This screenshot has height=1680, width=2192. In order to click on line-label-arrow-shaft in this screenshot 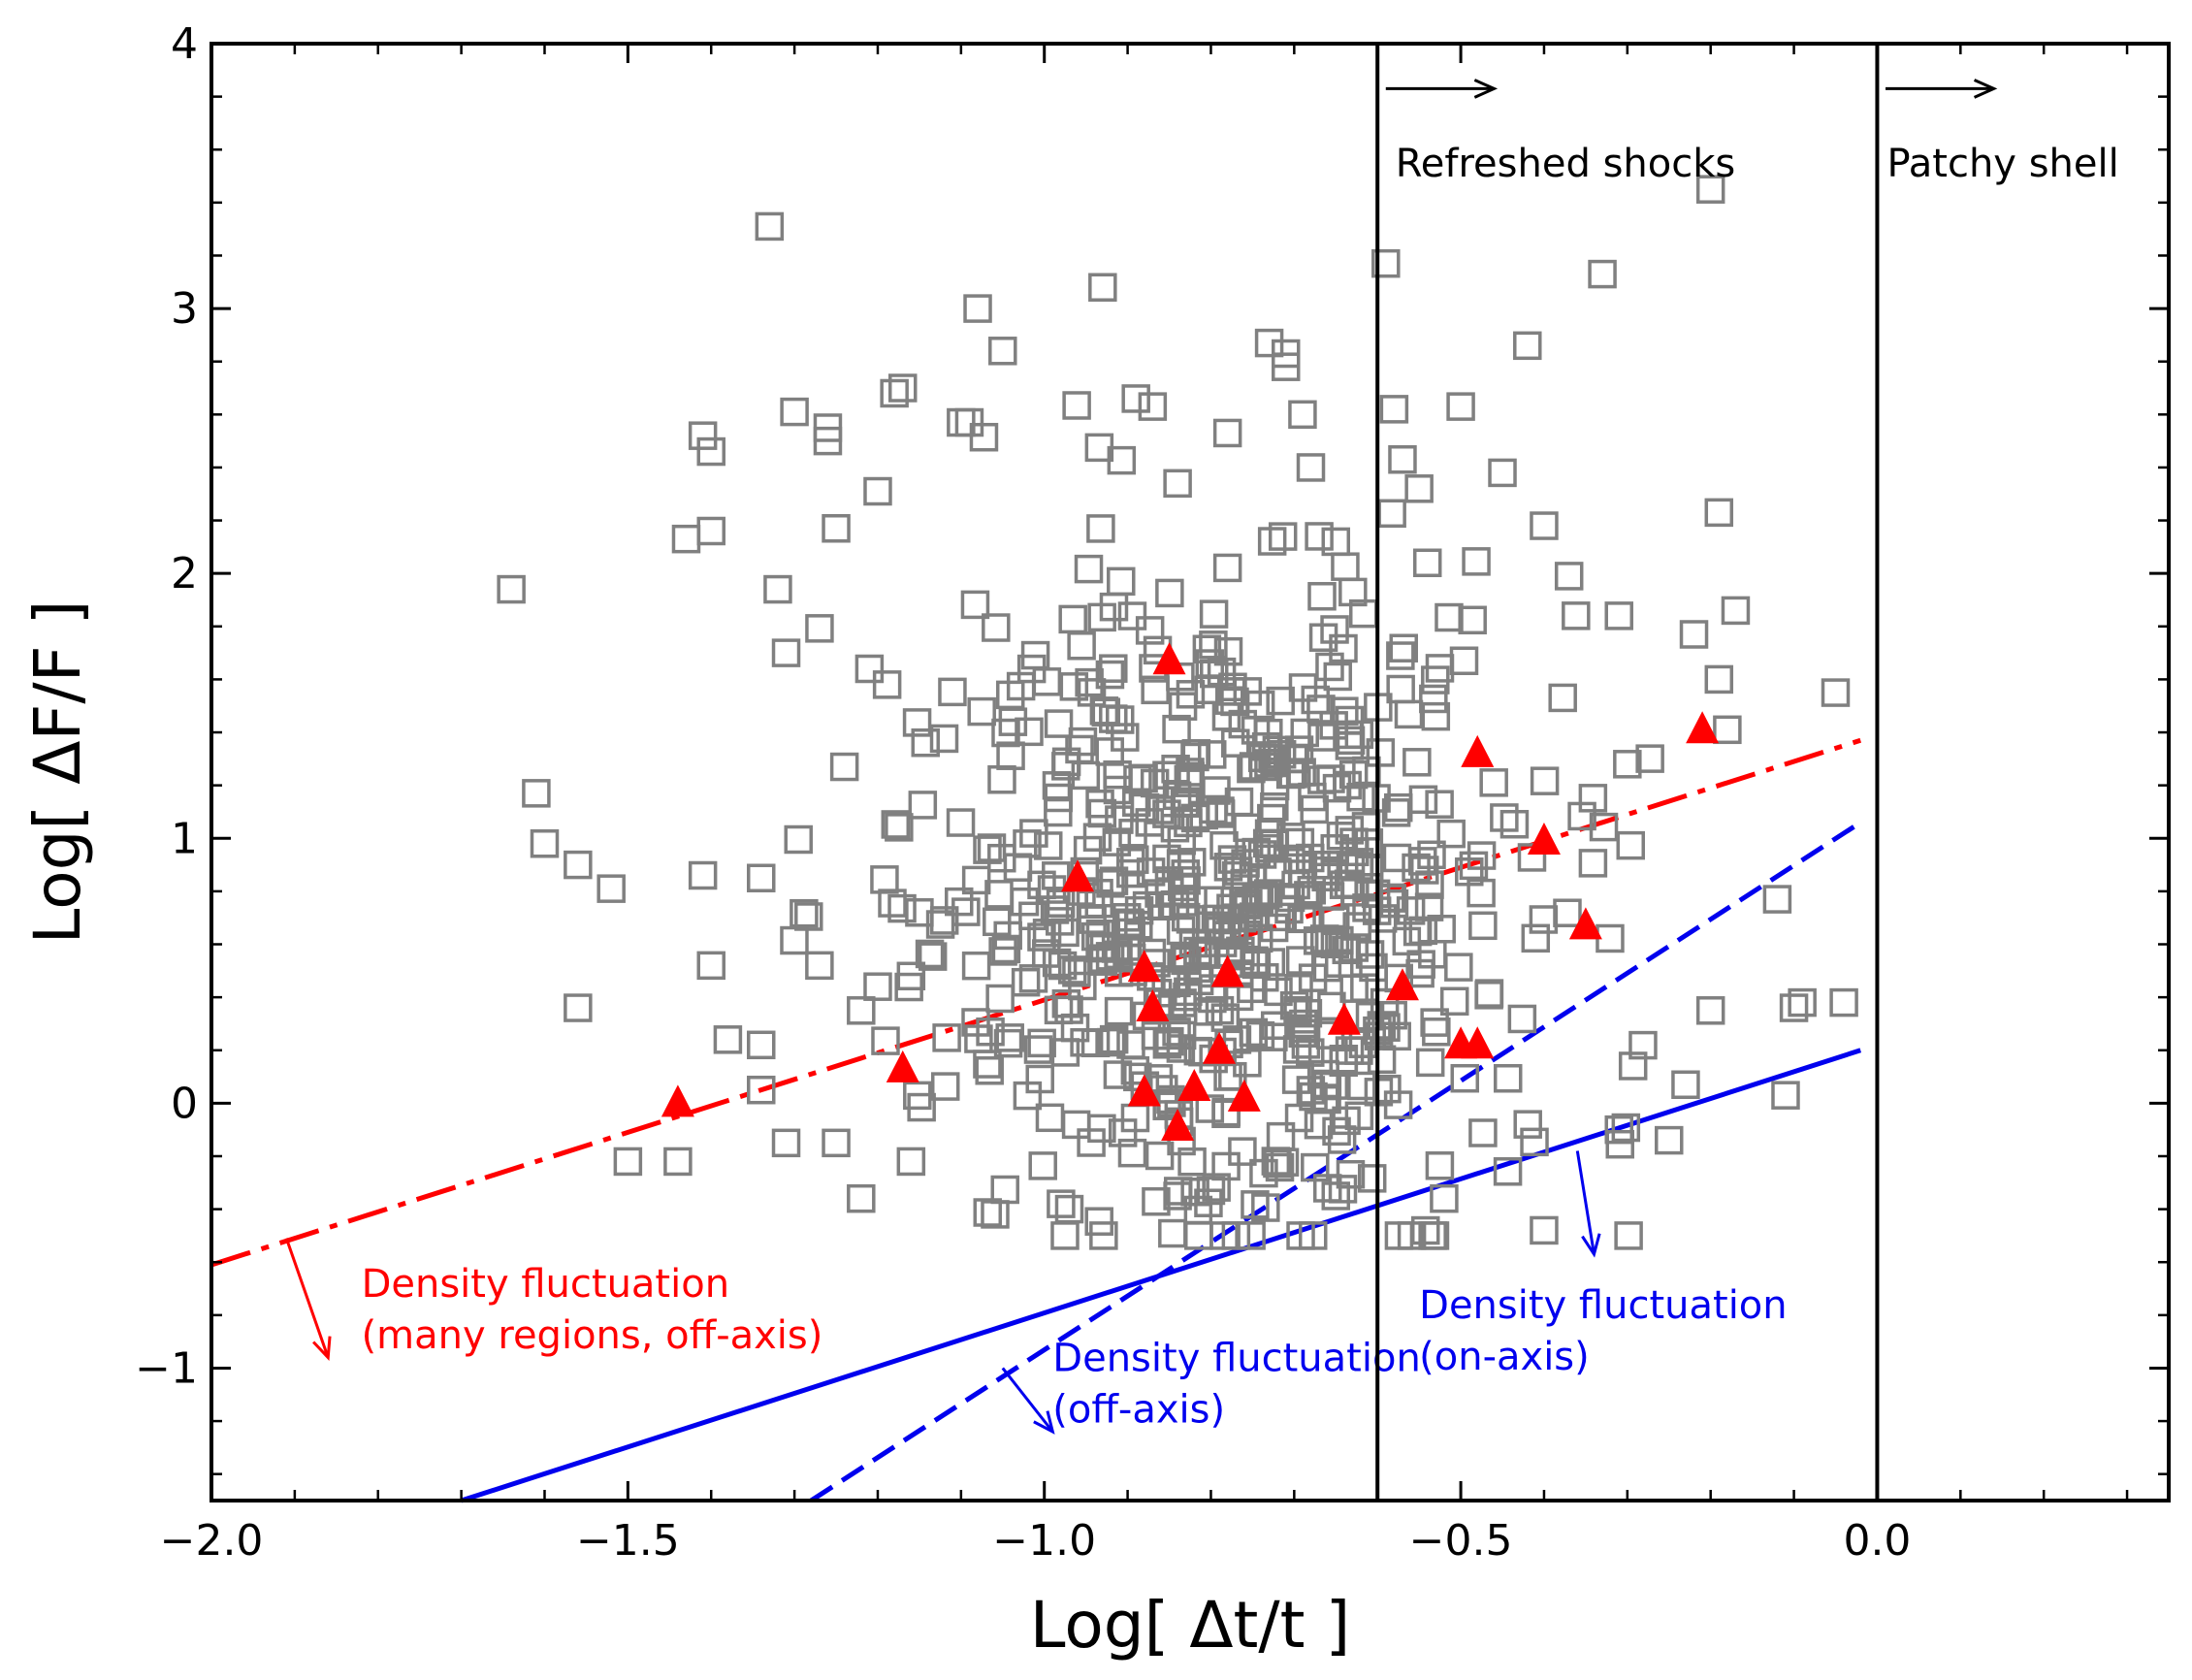, I will do `click(1027, 1400)`.